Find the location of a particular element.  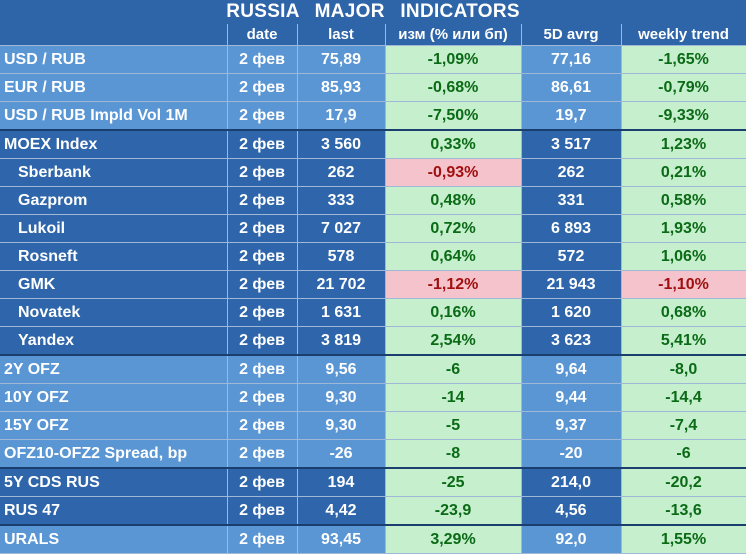

table-row: Lukoil 2 фев 7 027 0,72% 6 893 1,93% is located at coordinates (373, 228).